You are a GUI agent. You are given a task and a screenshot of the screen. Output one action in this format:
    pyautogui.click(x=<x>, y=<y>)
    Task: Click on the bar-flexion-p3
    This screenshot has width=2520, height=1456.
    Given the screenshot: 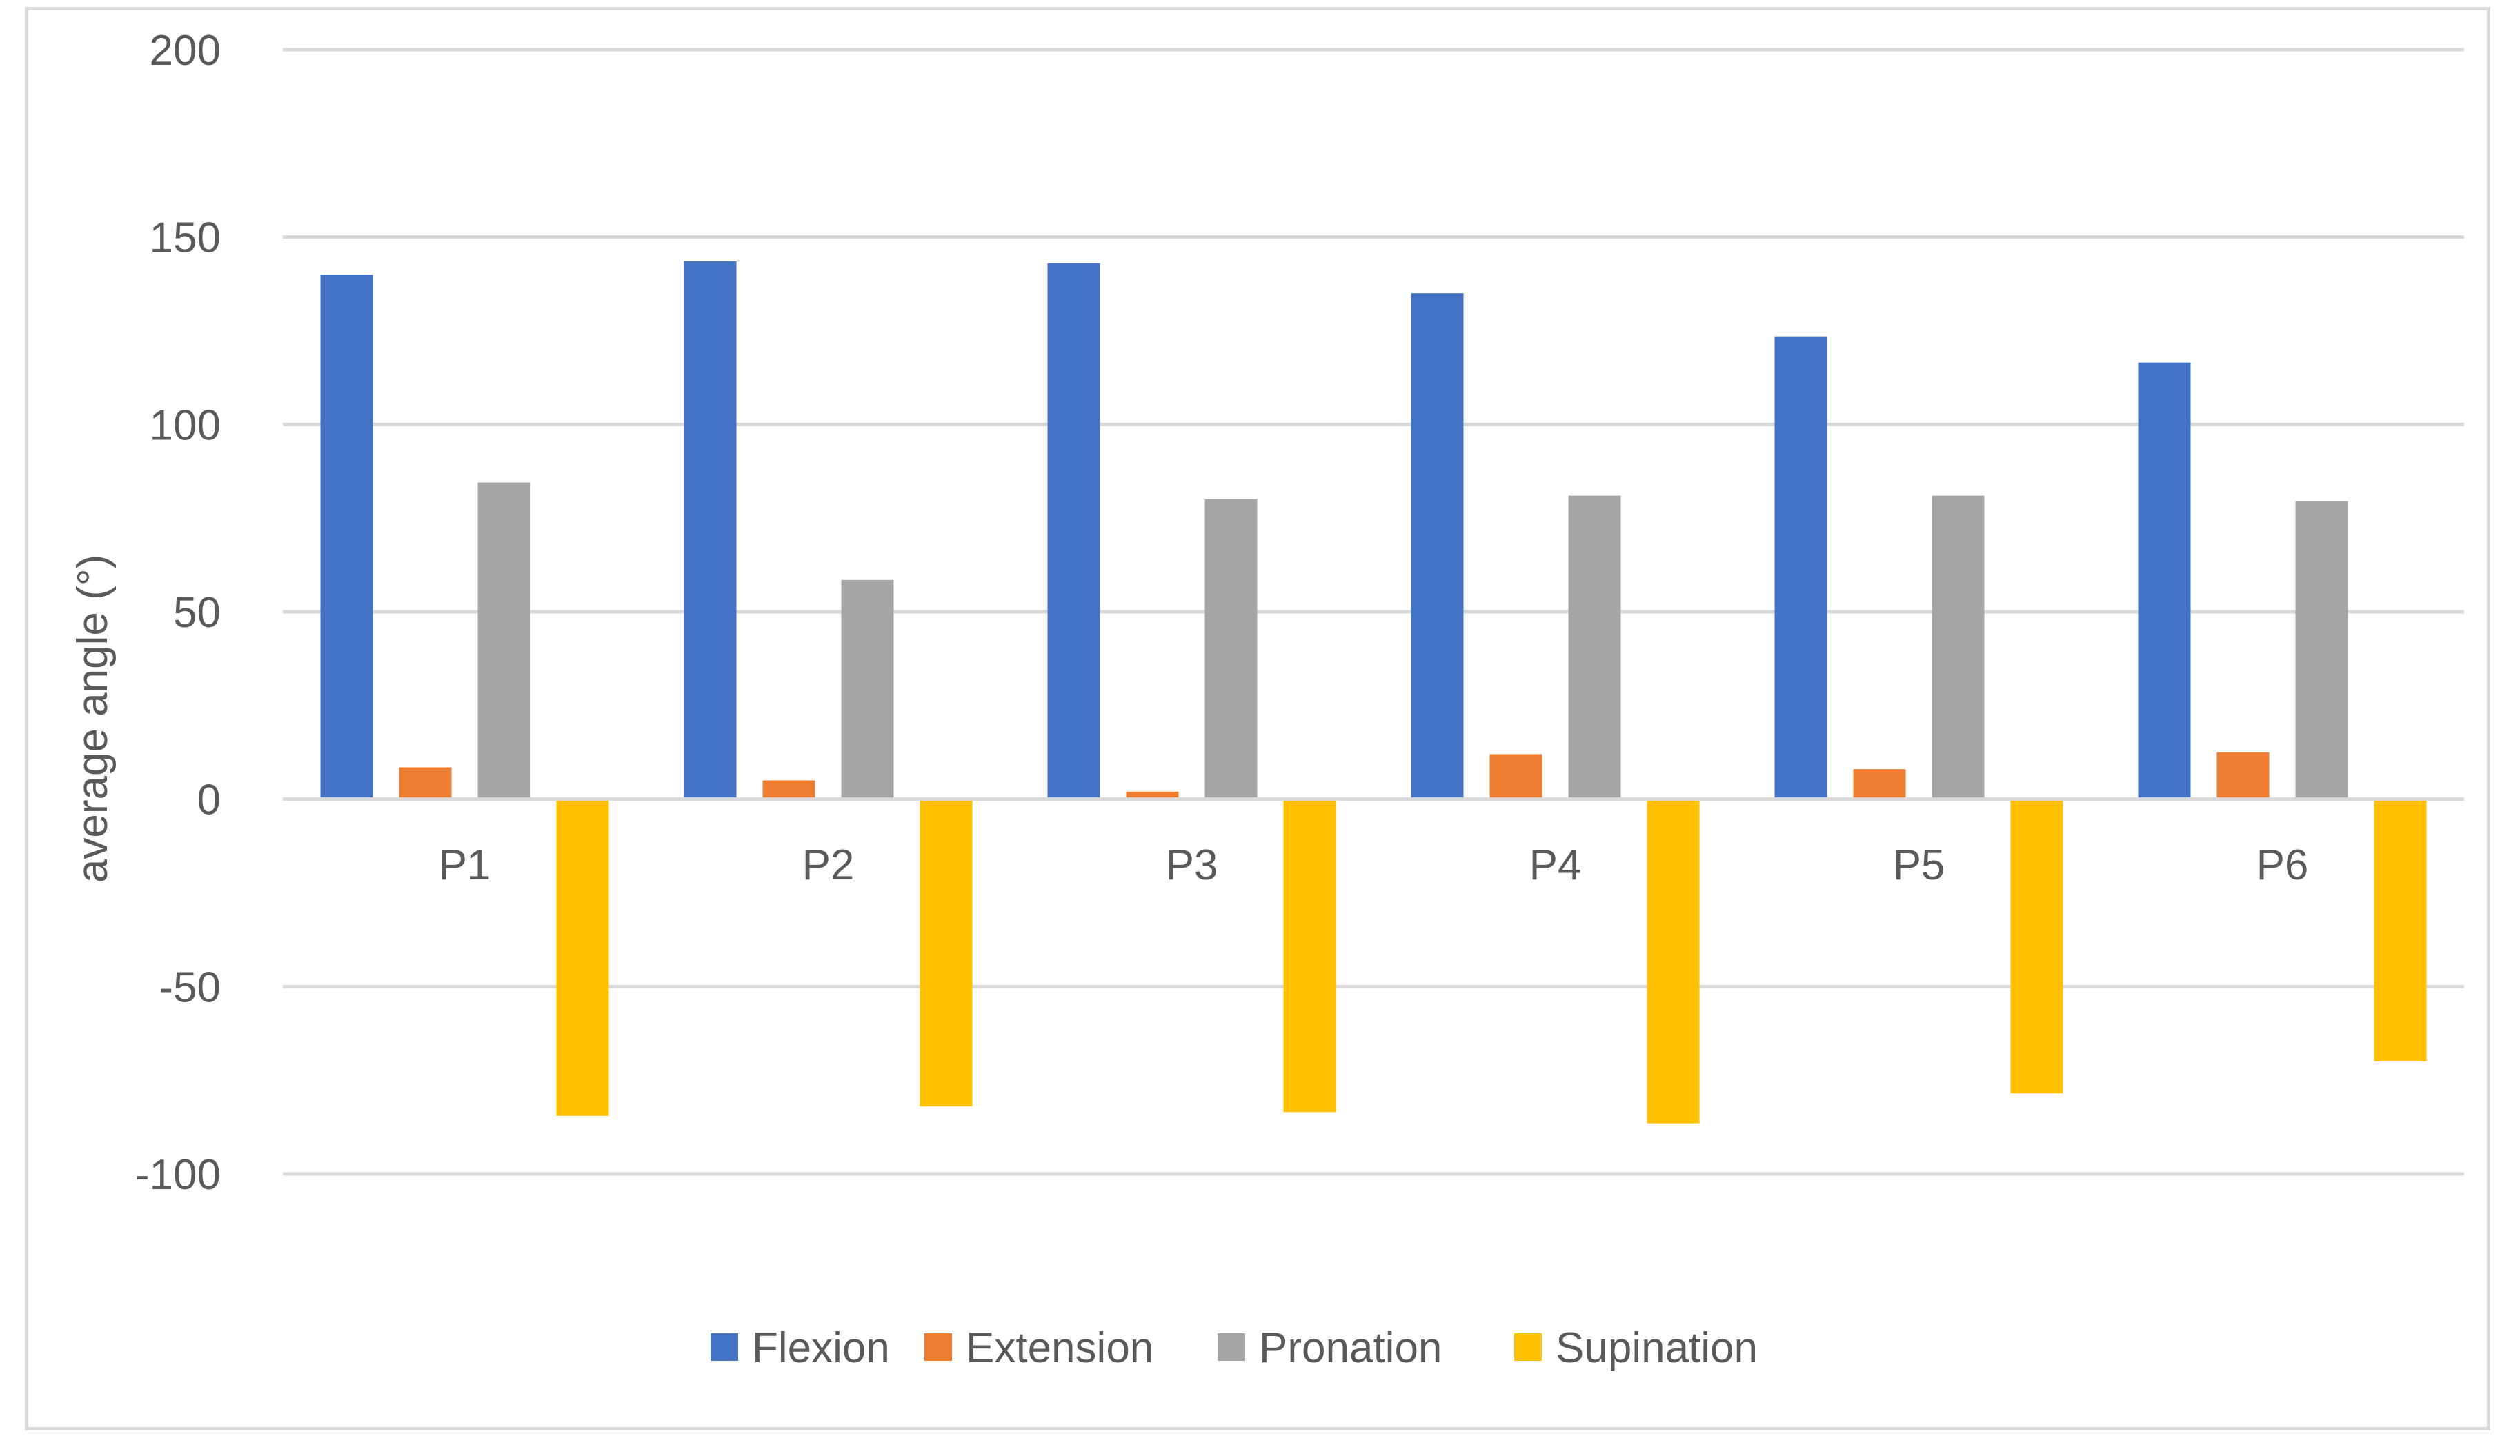 What is the action you would take?
    pyautogui.click(x=1073, y=531)
    